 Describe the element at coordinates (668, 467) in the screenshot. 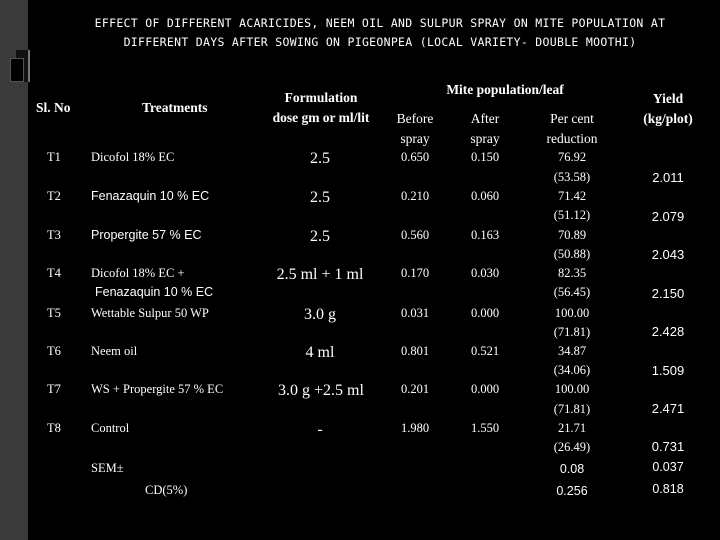

I see `sem-yield: 0.037` at that location.